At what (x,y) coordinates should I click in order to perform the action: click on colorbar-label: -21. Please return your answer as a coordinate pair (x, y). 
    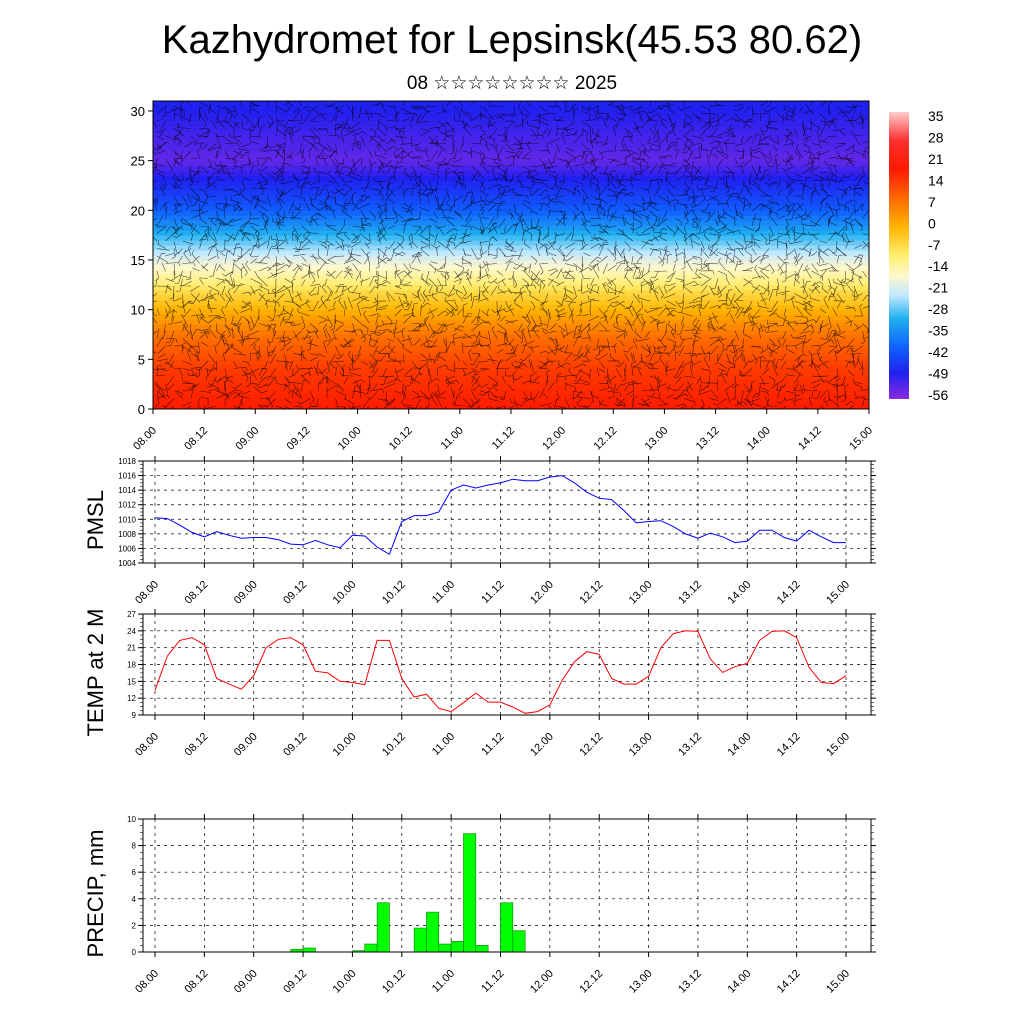
    Looking at the image, I should click on (938, 288).